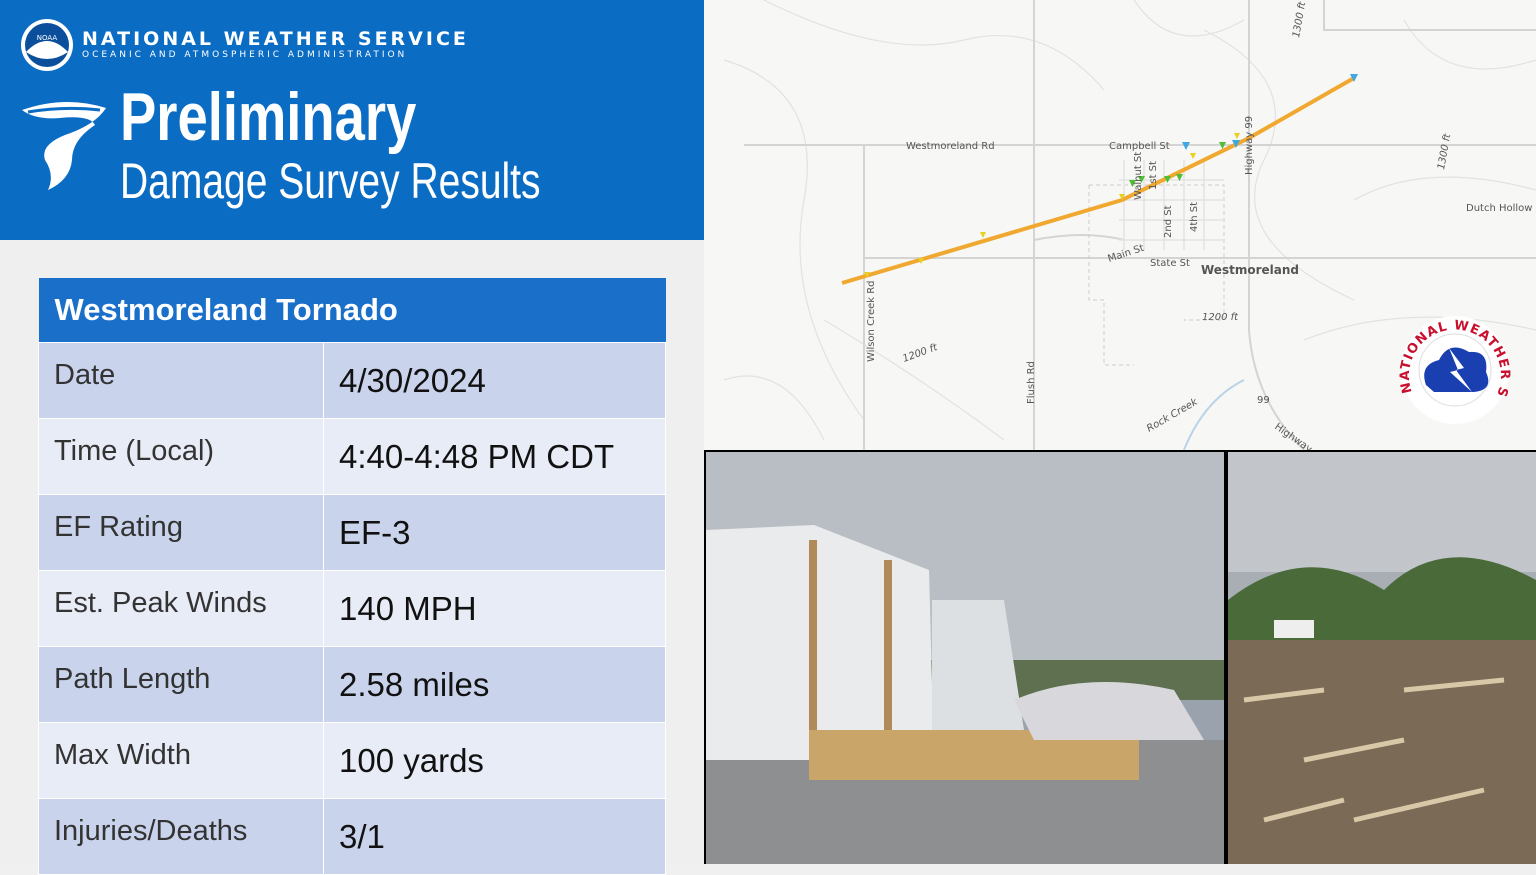 The width and height of the screenshot is (1536, 875). What do you see at coordinates (245, 55) in the screenshot?
I see `subagency: OCEANIC AND ATMOSPHERIC ADMINISTRATION` at bounding box center [245, 55].